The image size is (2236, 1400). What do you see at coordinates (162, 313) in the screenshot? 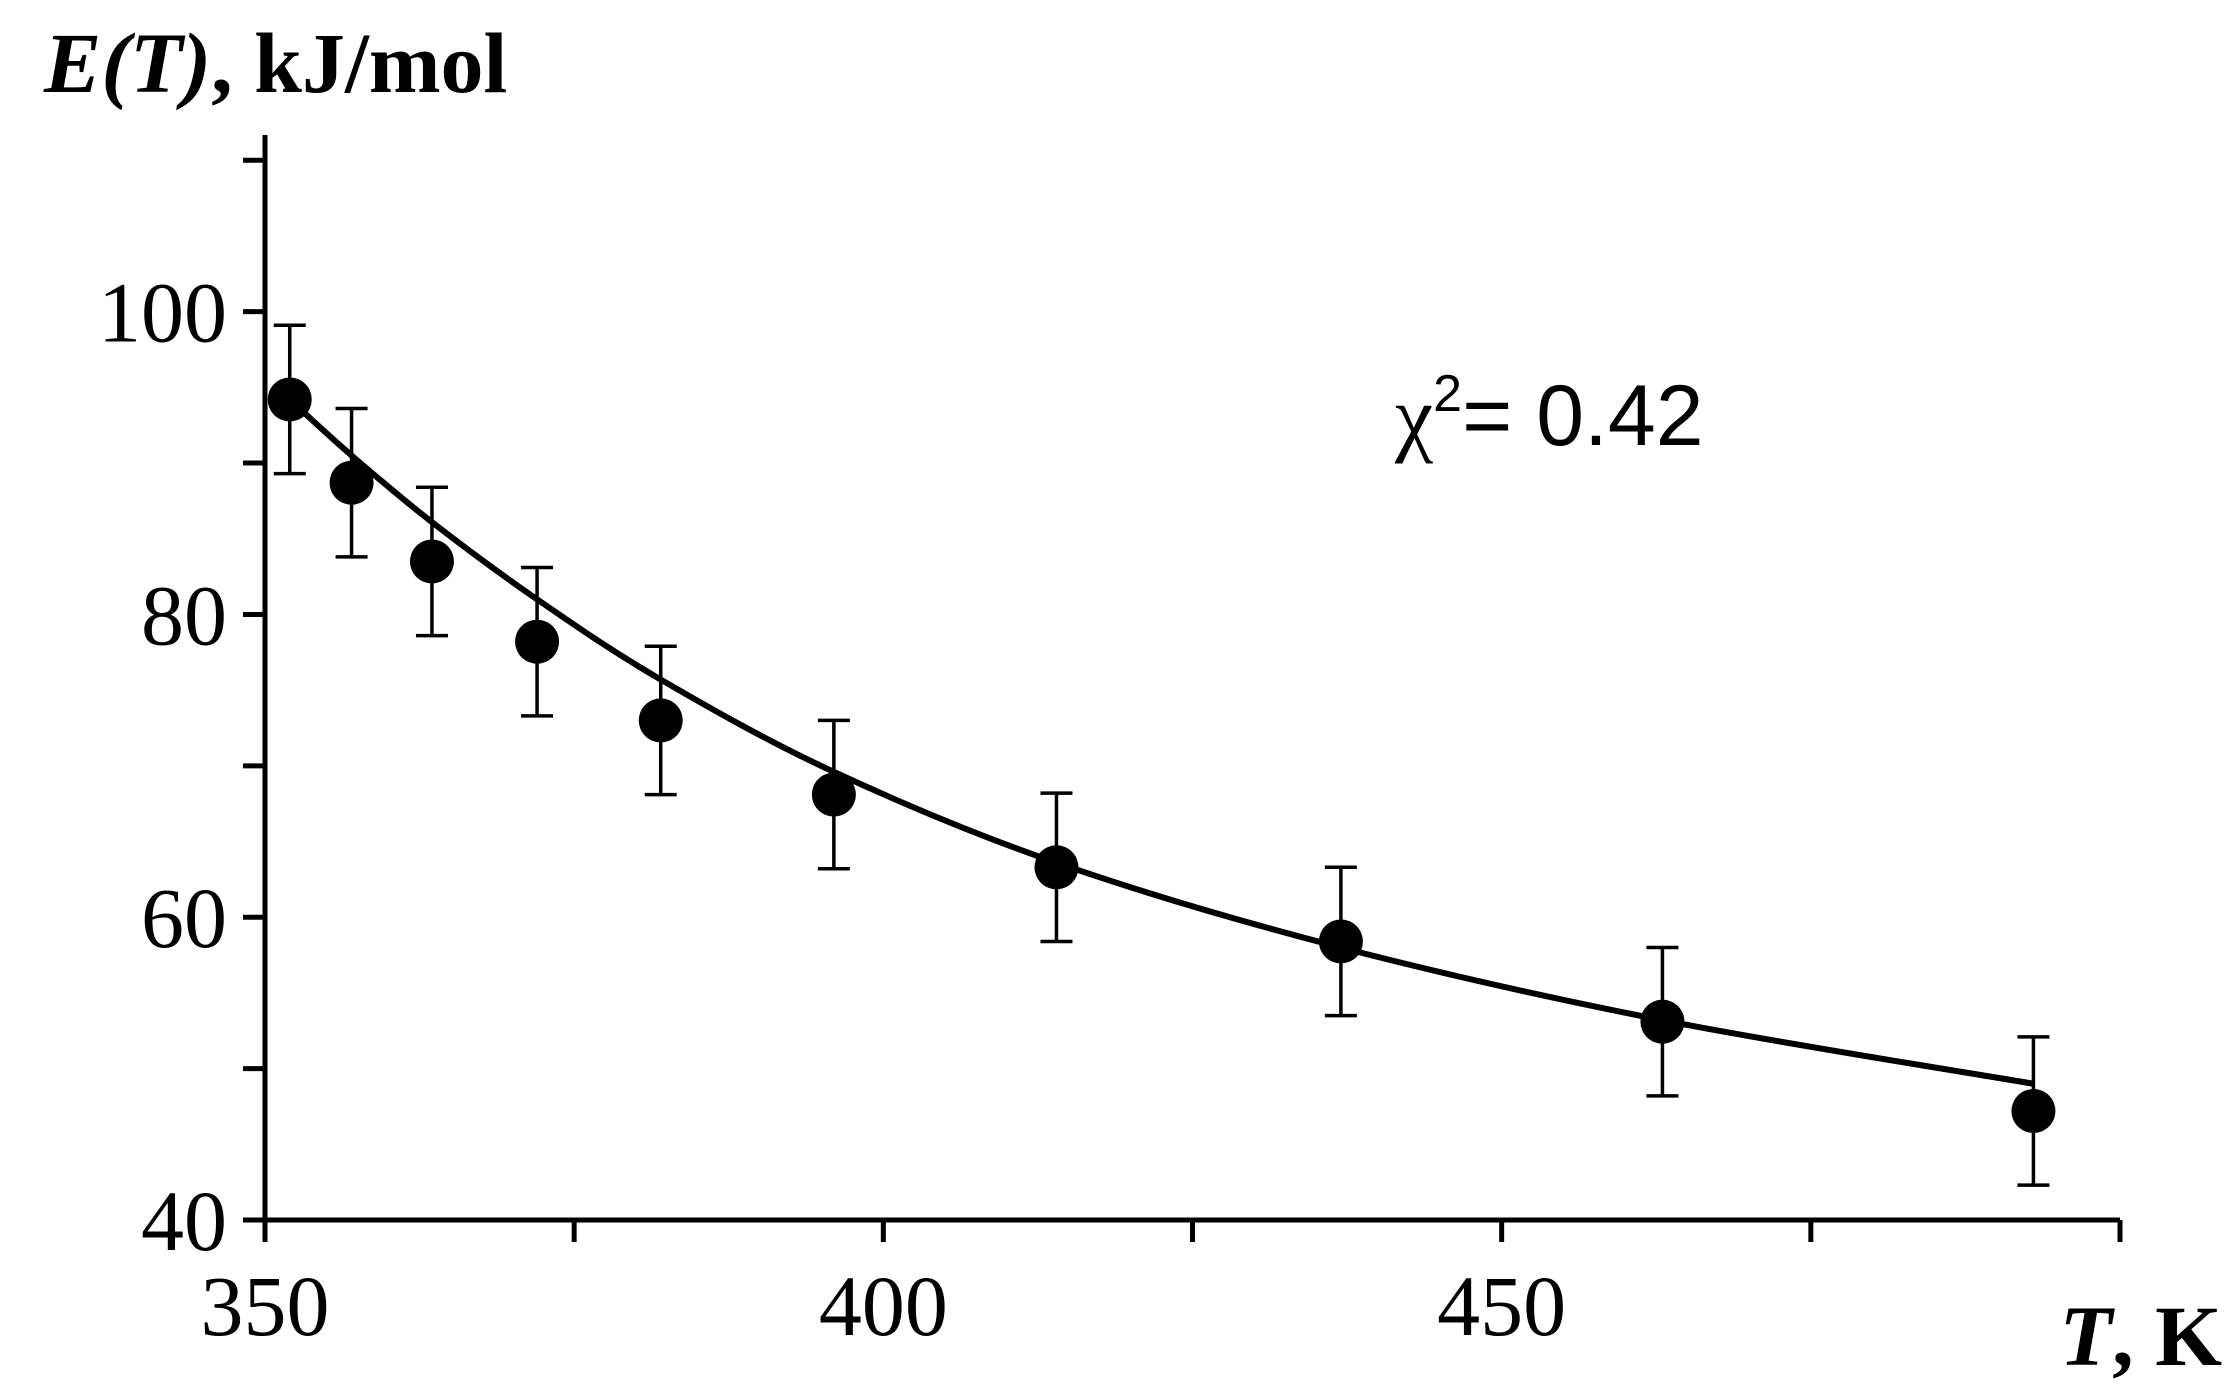
I see `y-tick-label: 100` at bounding box center [162, 313].